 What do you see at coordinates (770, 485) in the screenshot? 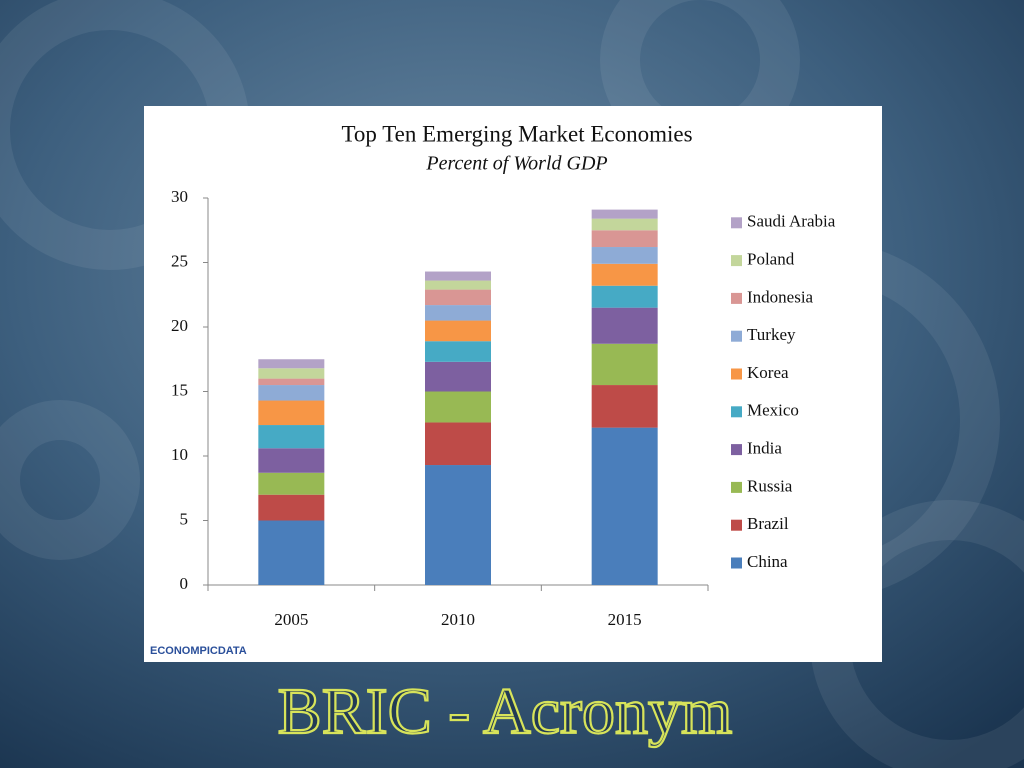
I see `legend-label: Russia` at bounding box center [770, 485].